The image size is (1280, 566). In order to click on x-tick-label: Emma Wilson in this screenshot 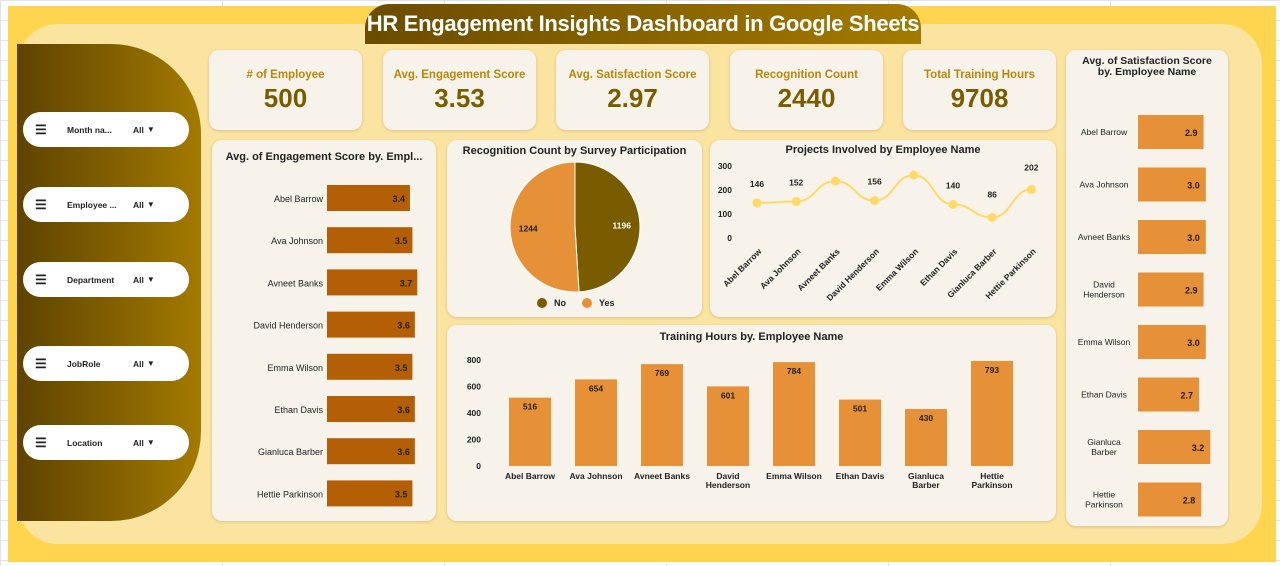, I will do `click(794, 476)`.